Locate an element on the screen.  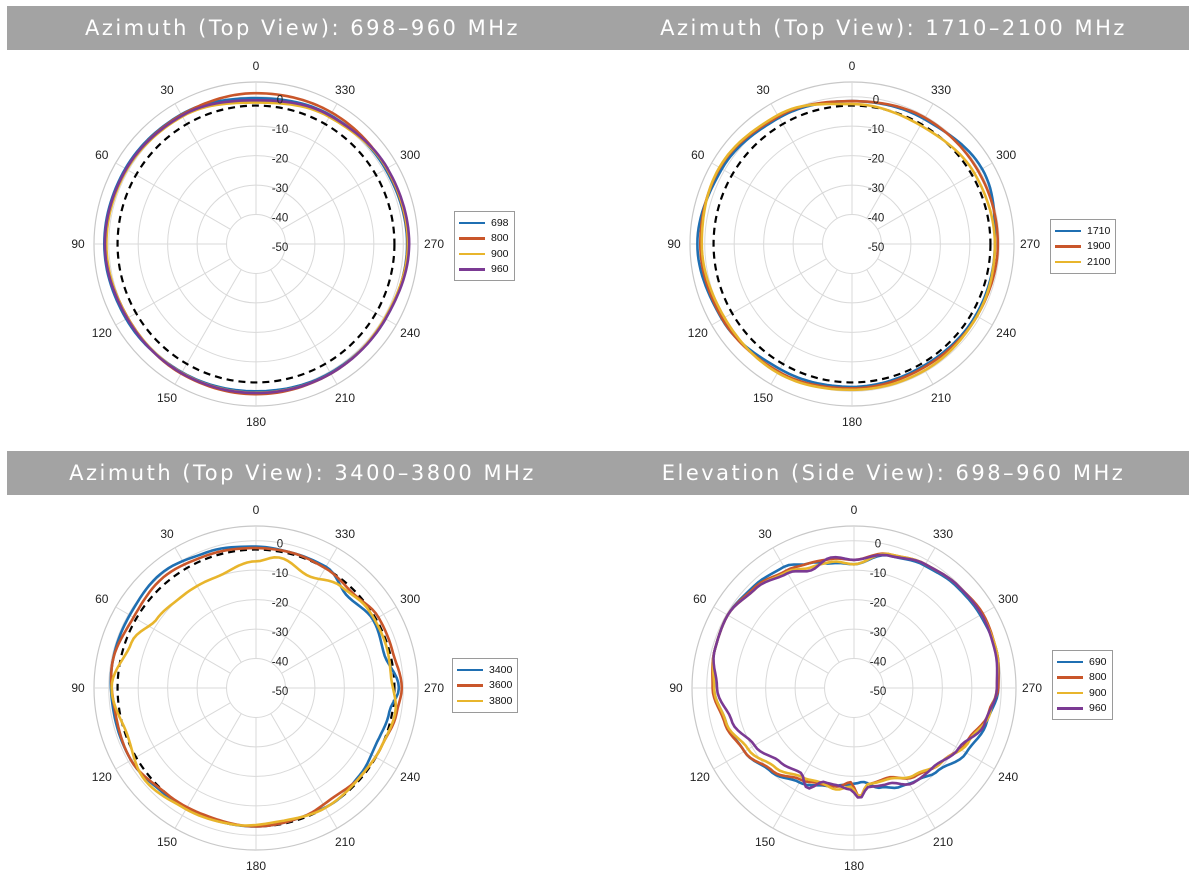
legend-item: 1710 is located at coordinates (1082, 231).